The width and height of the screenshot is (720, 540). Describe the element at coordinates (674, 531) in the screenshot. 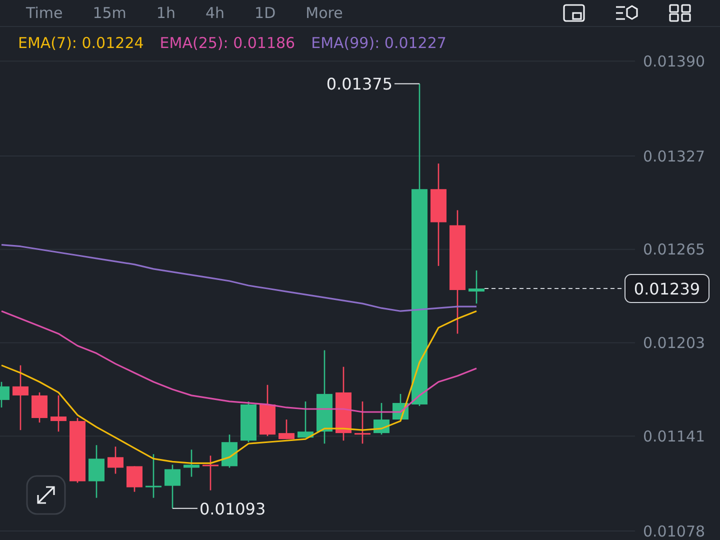

I see `y-tick-label: 0.01078` at that location.